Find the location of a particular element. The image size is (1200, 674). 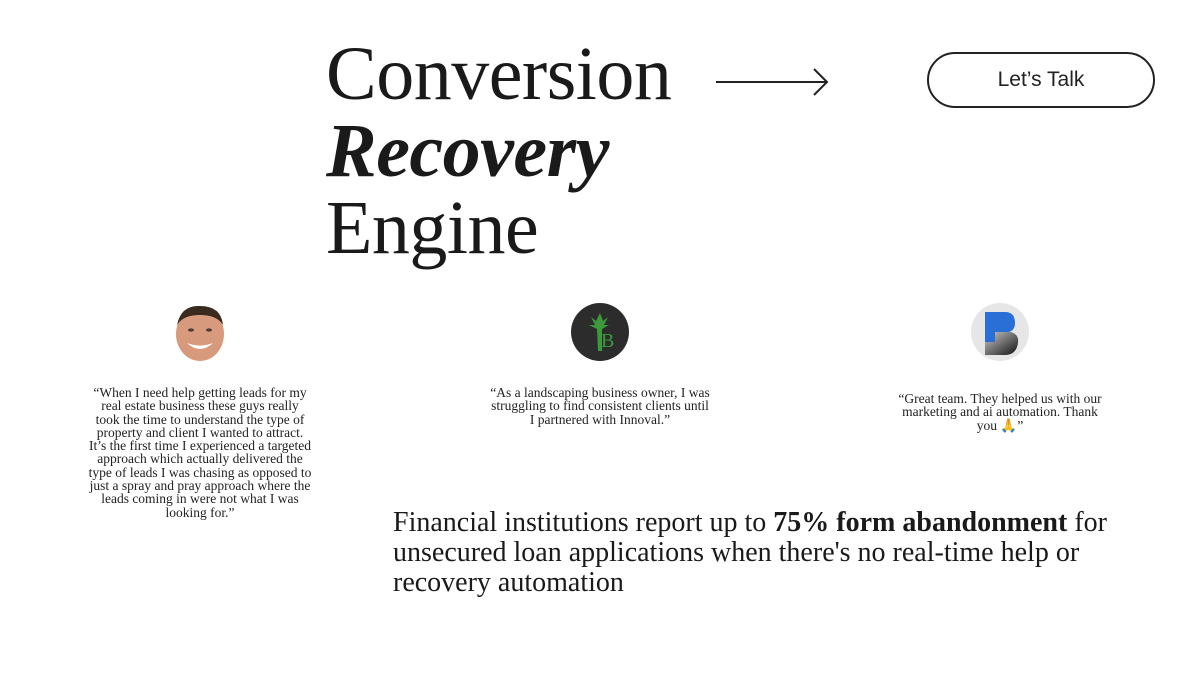

avatar-palm-logo: B is located at coordinates (600, 332).